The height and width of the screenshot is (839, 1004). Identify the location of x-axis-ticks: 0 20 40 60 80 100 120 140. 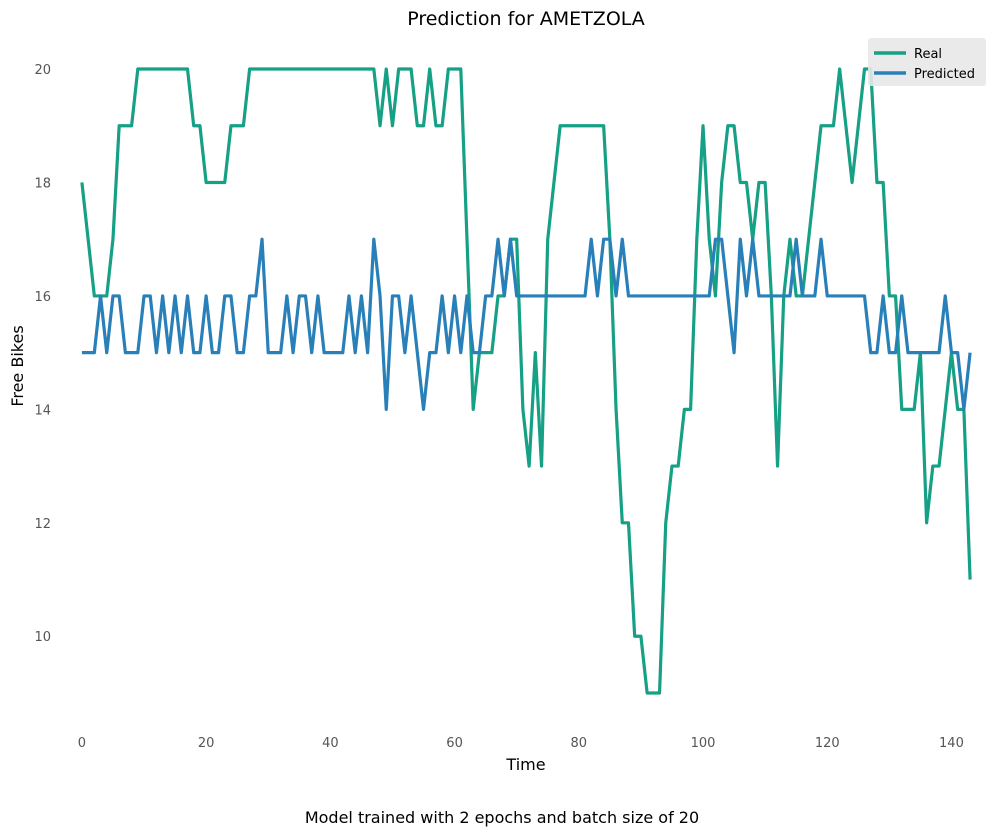
(521, 743).